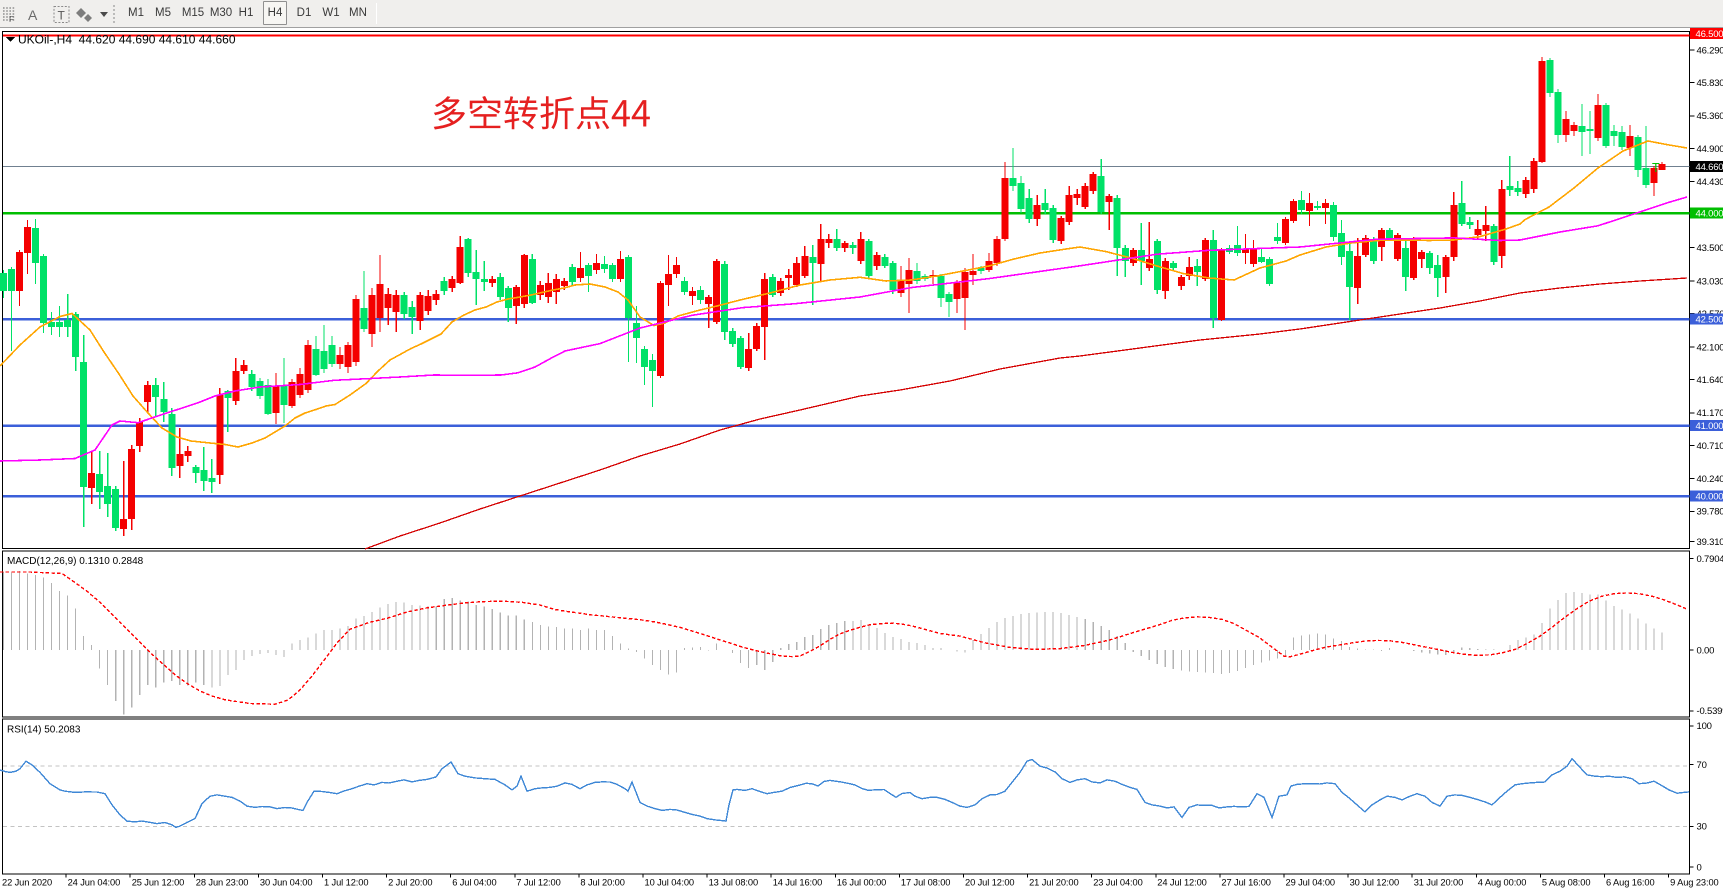  I want to click on svg-text: 42.100, so click(1710, 347).